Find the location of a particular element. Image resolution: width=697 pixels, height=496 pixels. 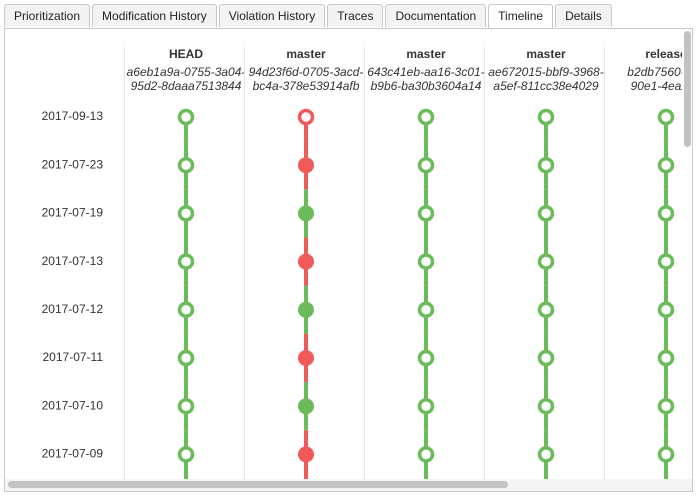

vertical-scrollbar is located at coordinates (687, 89).